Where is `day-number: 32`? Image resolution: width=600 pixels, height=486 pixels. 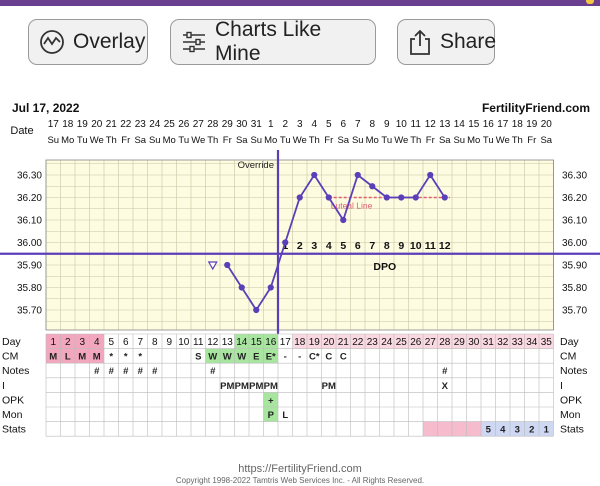
day-number: 32 is located at coordinates (503, 342).